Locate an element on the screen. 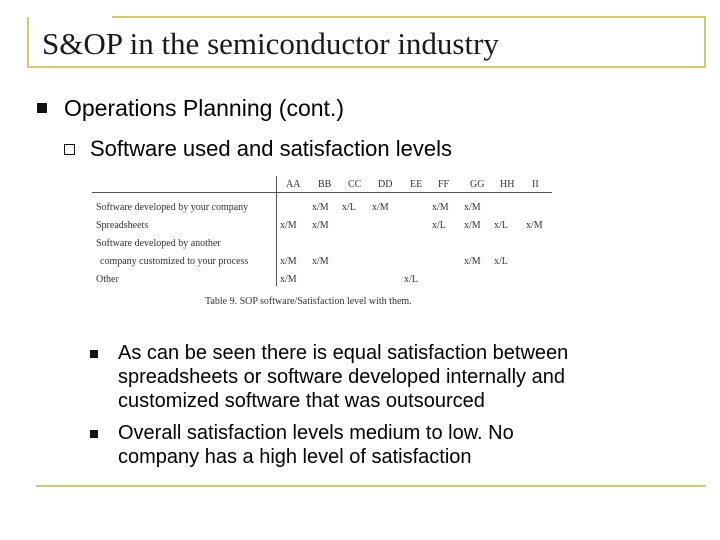 The image size is (720, 540). title-frame-top is located at coordinates (409, 17).